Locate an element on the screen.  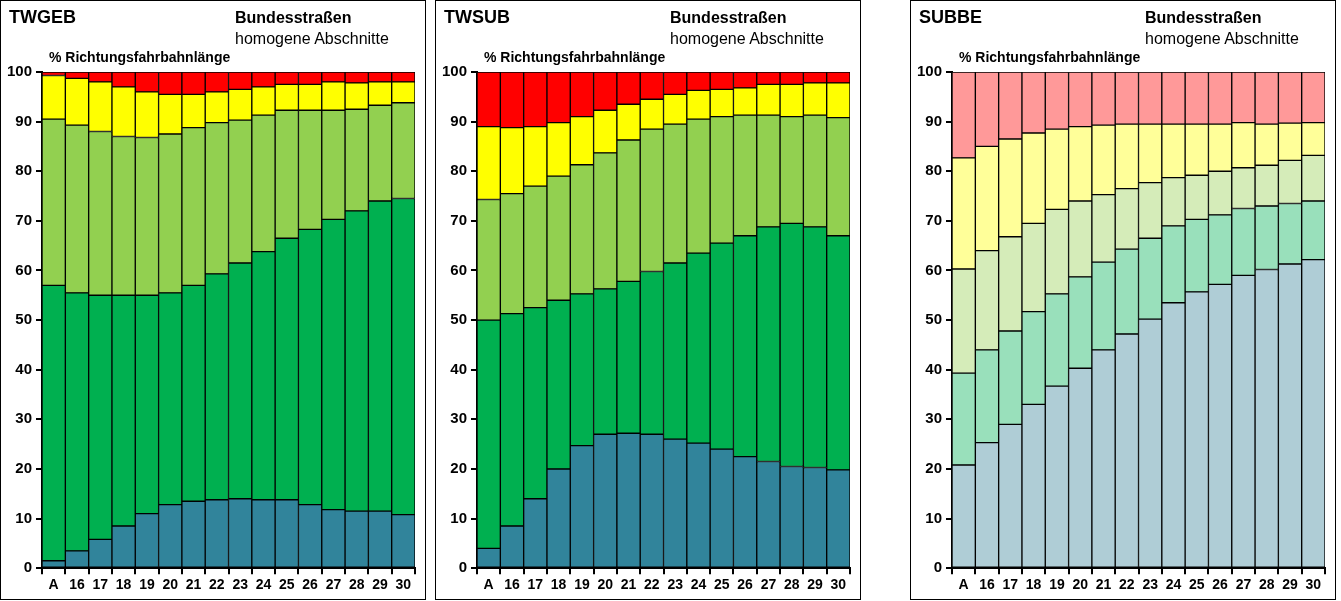
chart-title: TWSUB is located at coordinates (477, 17).